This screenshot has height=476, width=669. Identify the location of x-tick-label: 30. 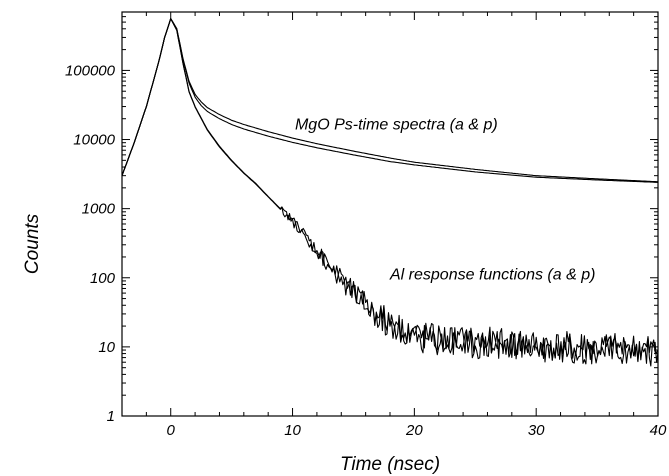
(536, 430).